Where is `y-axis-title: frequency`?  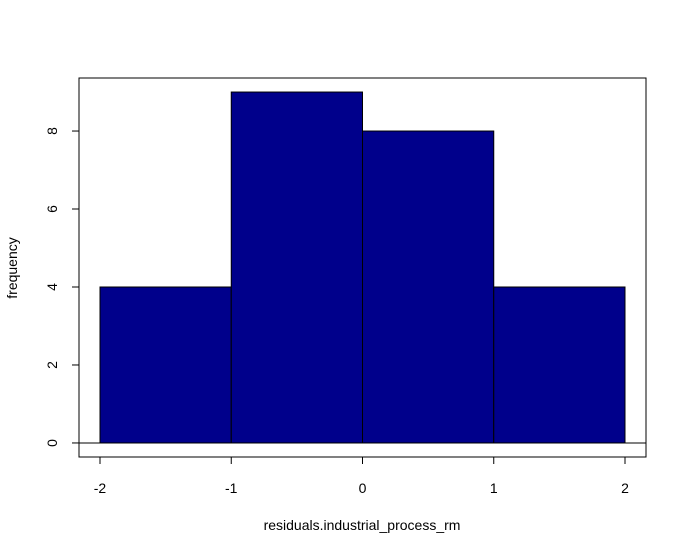 y-axis-title: frequency is located at coordinates (12, 267).